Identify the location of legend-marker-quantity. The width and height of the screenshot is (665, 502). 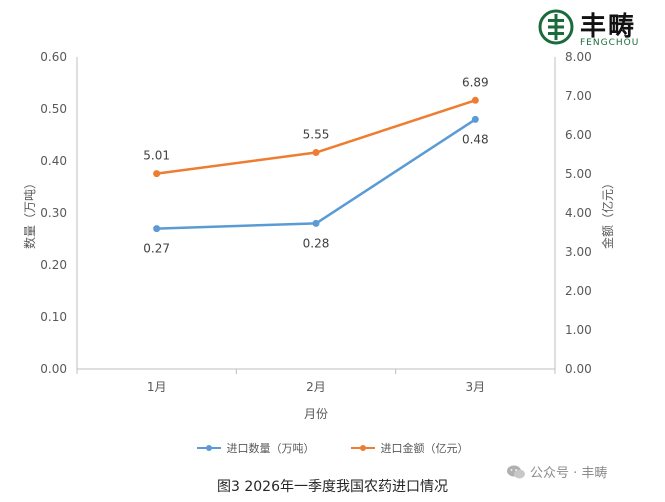
(208, 448).